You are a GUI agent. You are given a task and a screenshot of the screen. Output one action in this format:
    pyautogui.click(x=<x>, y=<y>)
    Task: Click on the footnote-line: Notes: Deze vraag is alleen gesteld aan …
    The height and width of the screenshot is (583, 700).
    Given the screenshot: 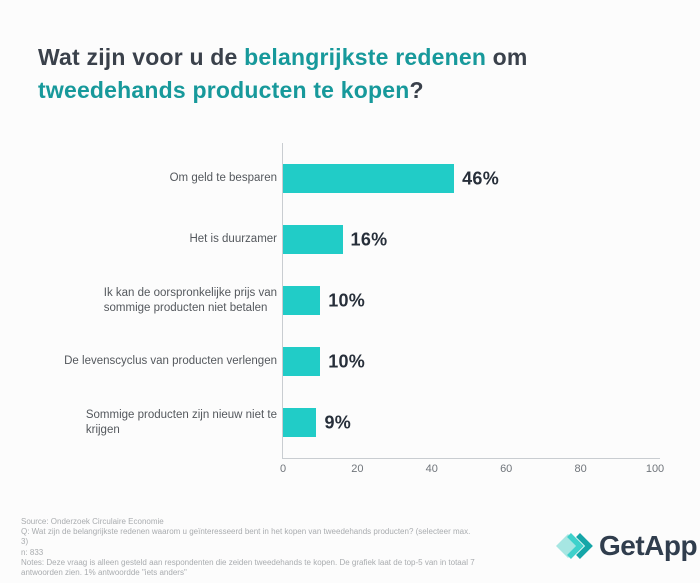 What is the action you would take?
    pyautogui.click(x=248, y=562)
    